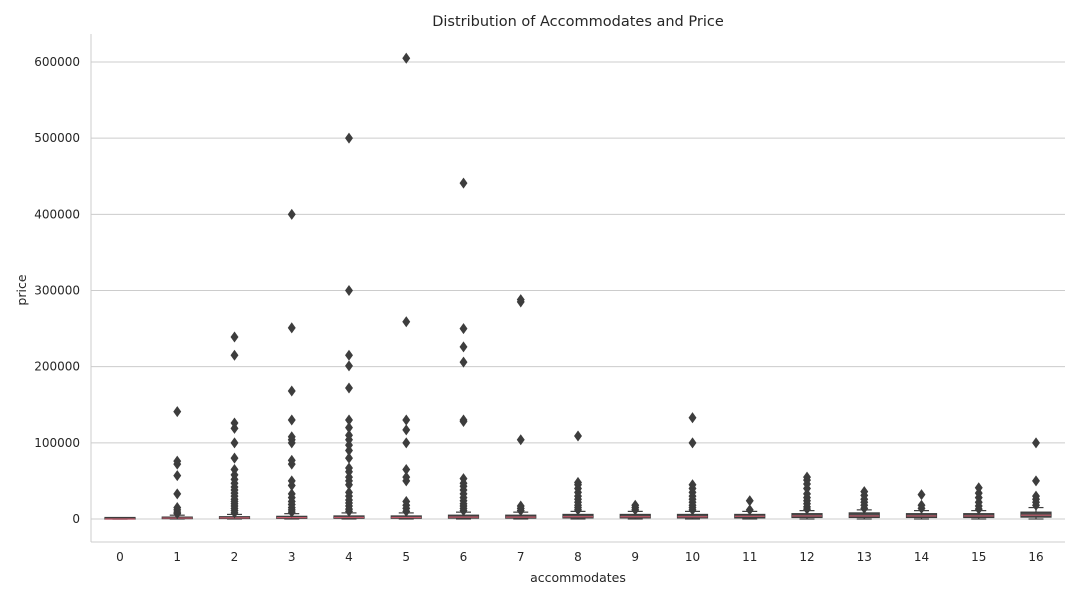 The image size is (1080, 600). I want to click on y-tick-label: 100000, so click(57, 443).